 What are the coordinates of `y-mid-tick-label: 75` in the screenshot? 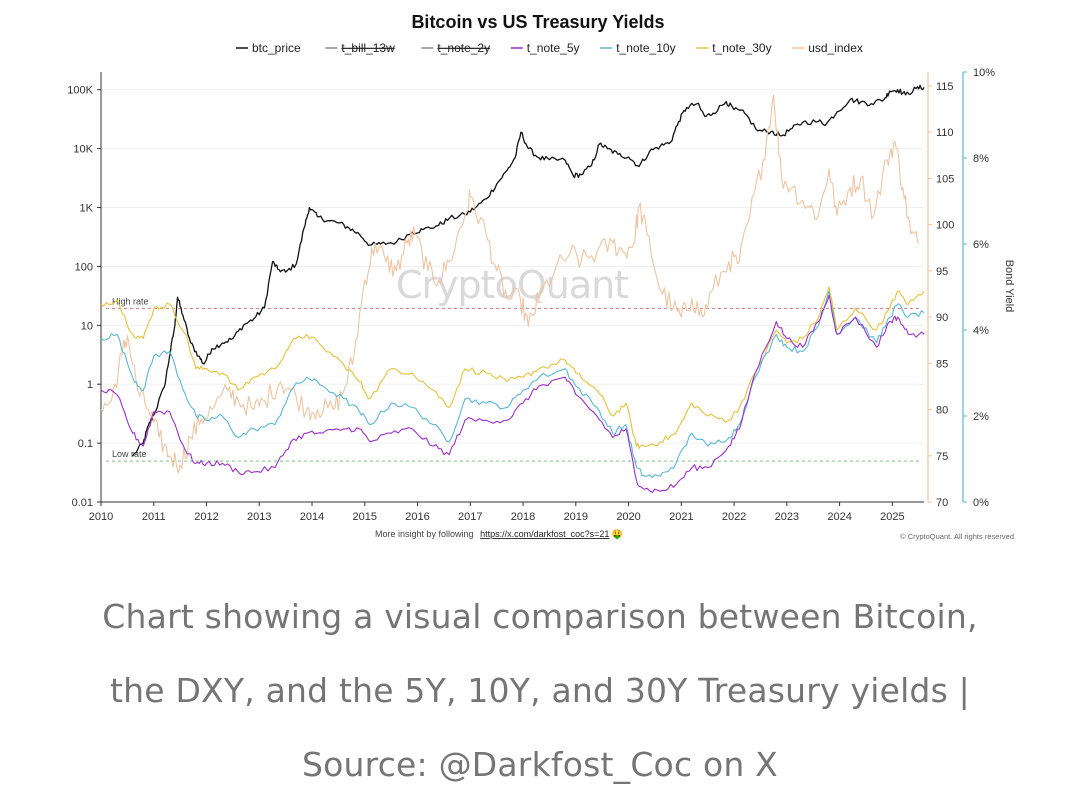 It's located at (942, 457).